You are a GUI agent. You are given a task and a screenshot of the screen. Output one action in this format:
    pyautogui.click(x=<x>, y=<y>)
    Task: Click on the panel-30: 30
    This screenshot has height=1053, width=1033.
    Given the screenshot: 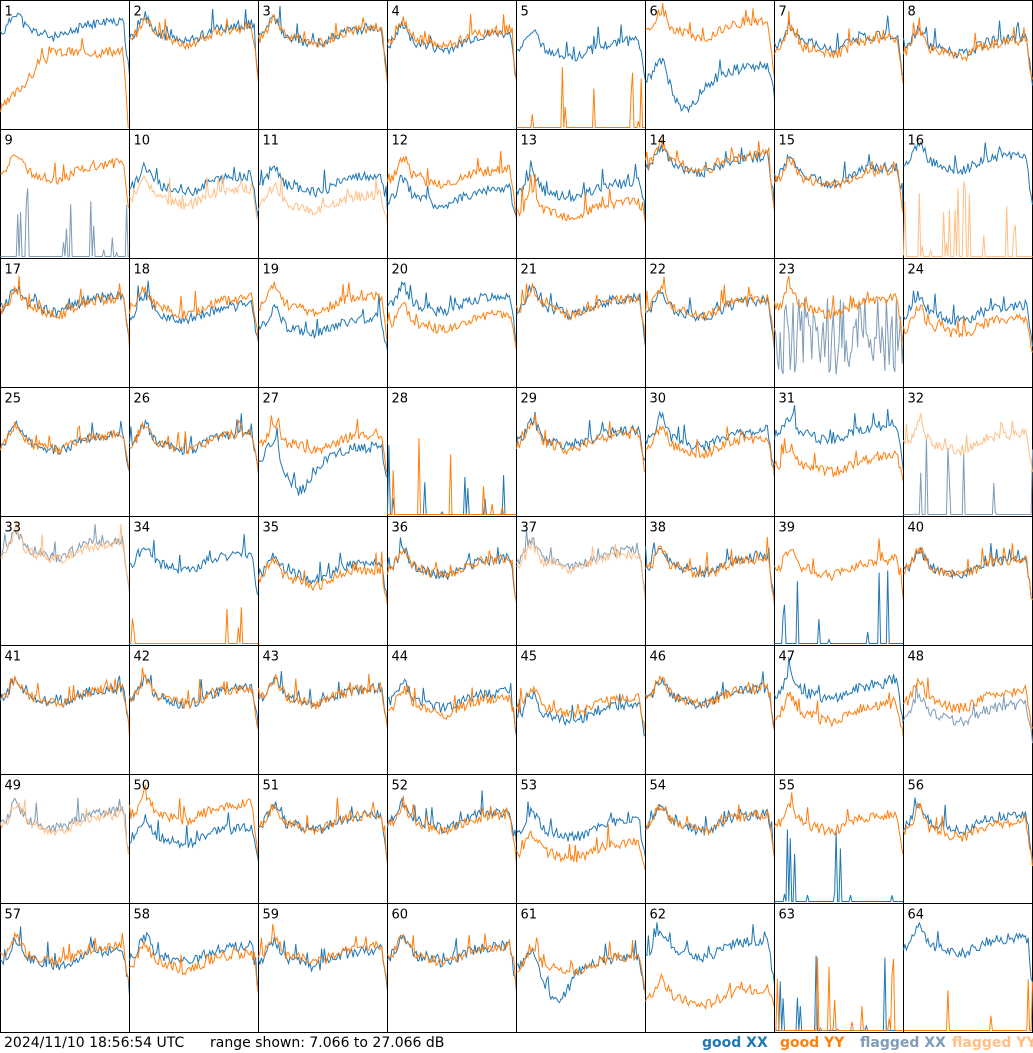 What is the action you would take?
    pyautogui.click(x=710, y=452)
    